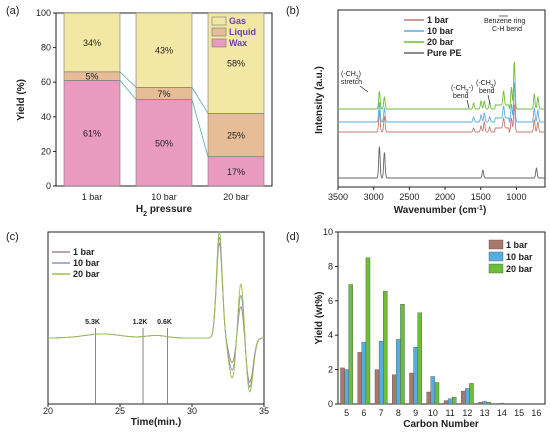 This screenshot has width=550, height=432. Describe the element at coordinates (449, 413) in the screenshot. I see `panel-d-xtick-label: 11` at that location.